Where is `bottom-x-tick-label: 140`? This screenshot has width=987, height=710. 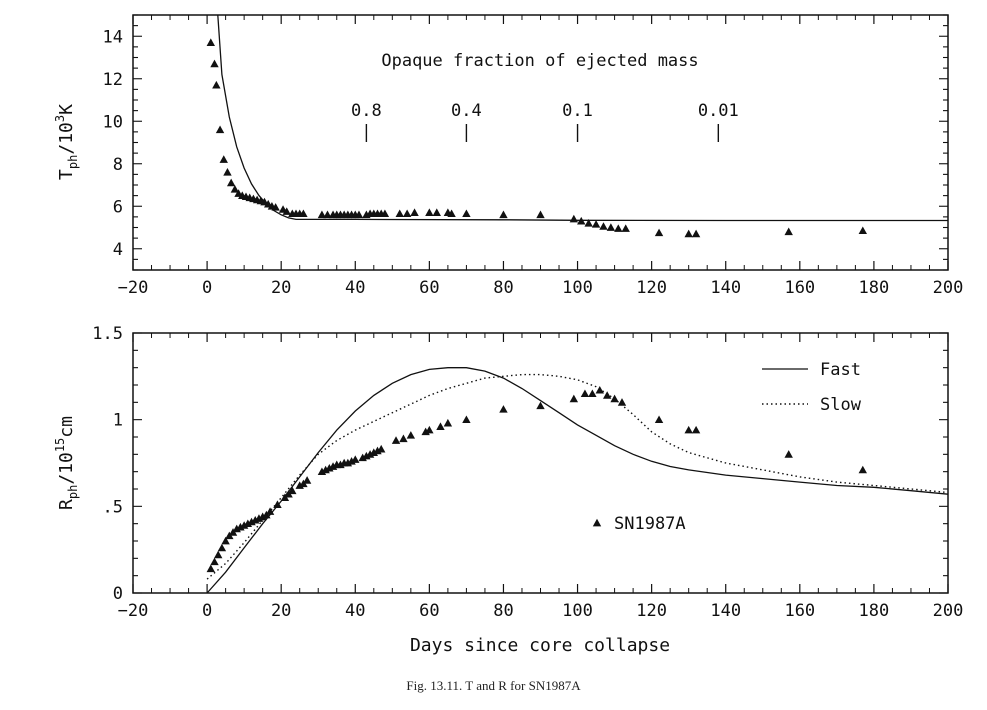 bottom-x-tick-label: 140 is located at coordinates (725, 611).